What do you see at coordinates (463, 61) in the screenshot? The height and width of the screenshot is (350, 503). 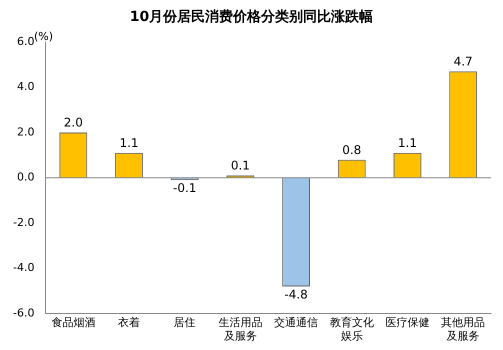 I see `data-label: 4.7` at bounding box center [463, 61].